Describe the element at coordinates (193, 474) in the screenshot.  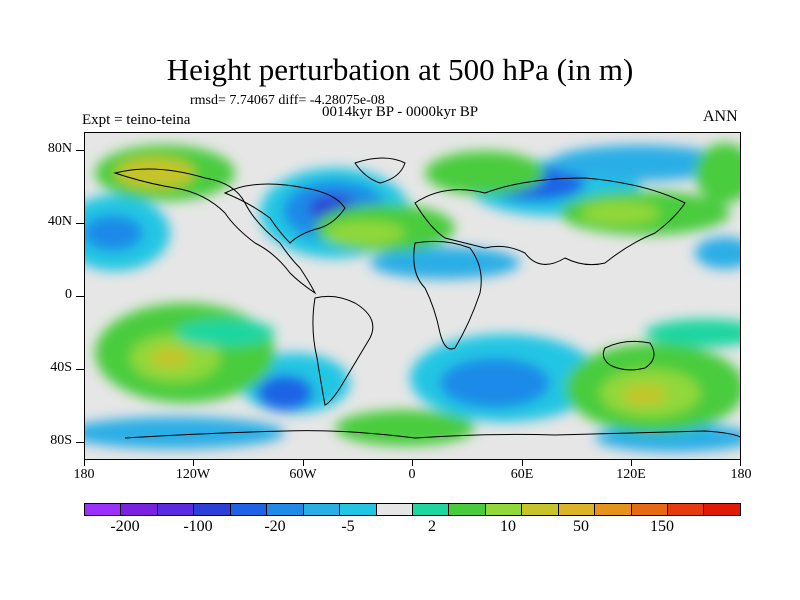
I see `lon-label: 120W` at that location.